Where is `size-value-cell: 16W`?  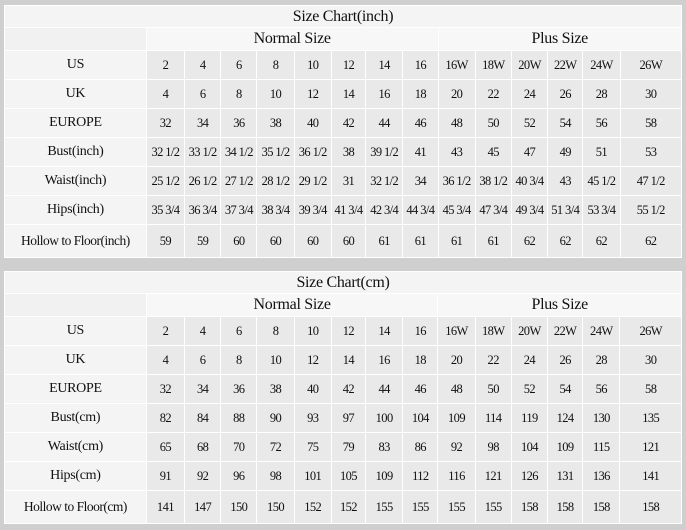
size-value-cell: 16W is located at coordinates (456, 65).